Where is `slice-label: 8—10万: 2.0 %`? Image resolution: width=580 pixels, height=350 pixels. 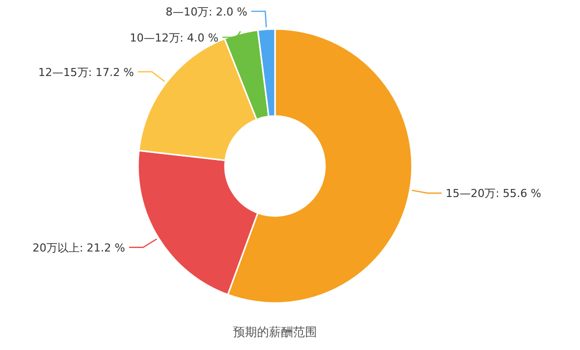 slice-label: 8—10万: 2.0 % is located at coordinates (207, 11).